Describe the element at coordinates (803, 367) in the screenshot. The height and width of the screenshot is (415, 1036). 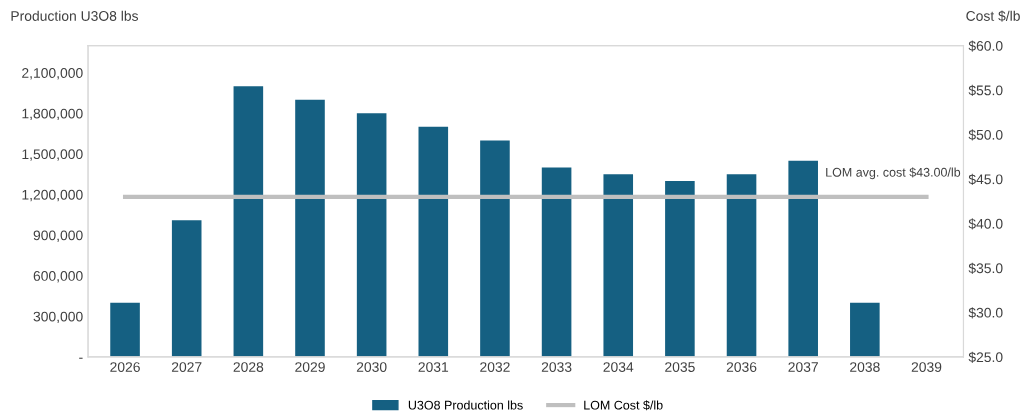
I see `x-tick-label: 2037` at that location.